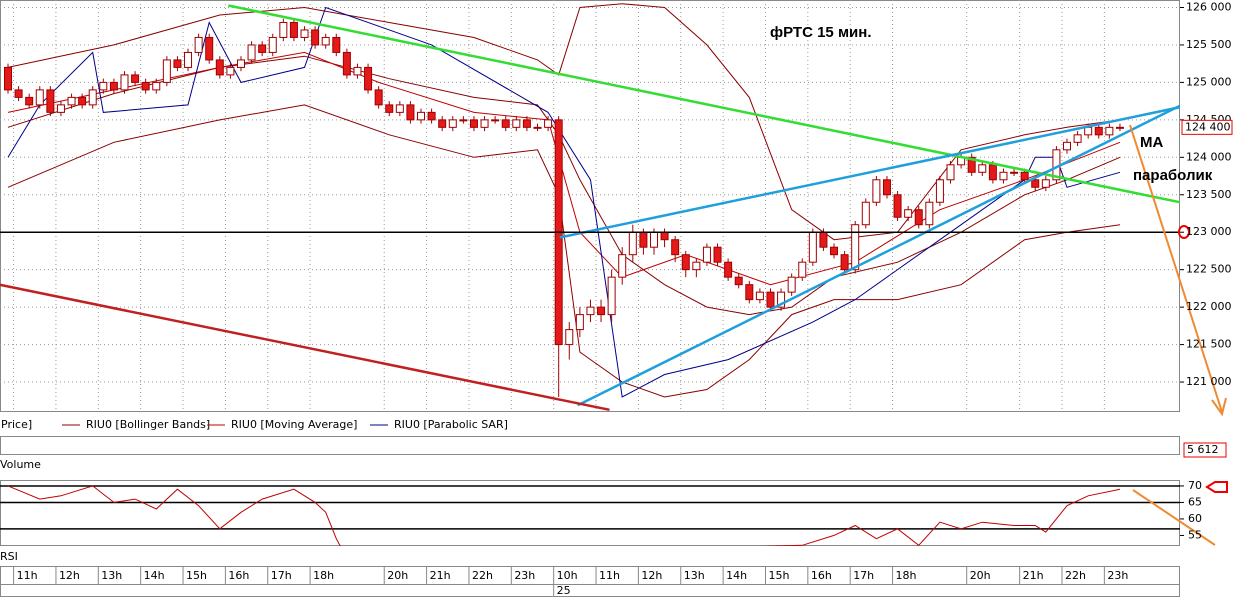  Describe the element at coordinates (9, 556) in the screenshot. I see `panel-label: RSI` at that location.